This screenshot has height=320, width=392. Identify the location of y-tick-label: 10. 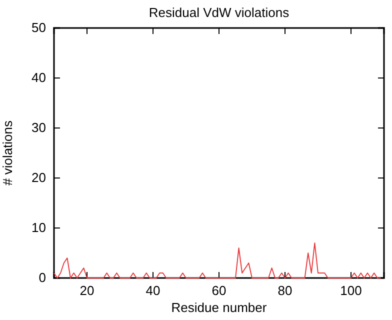
(39, 228).